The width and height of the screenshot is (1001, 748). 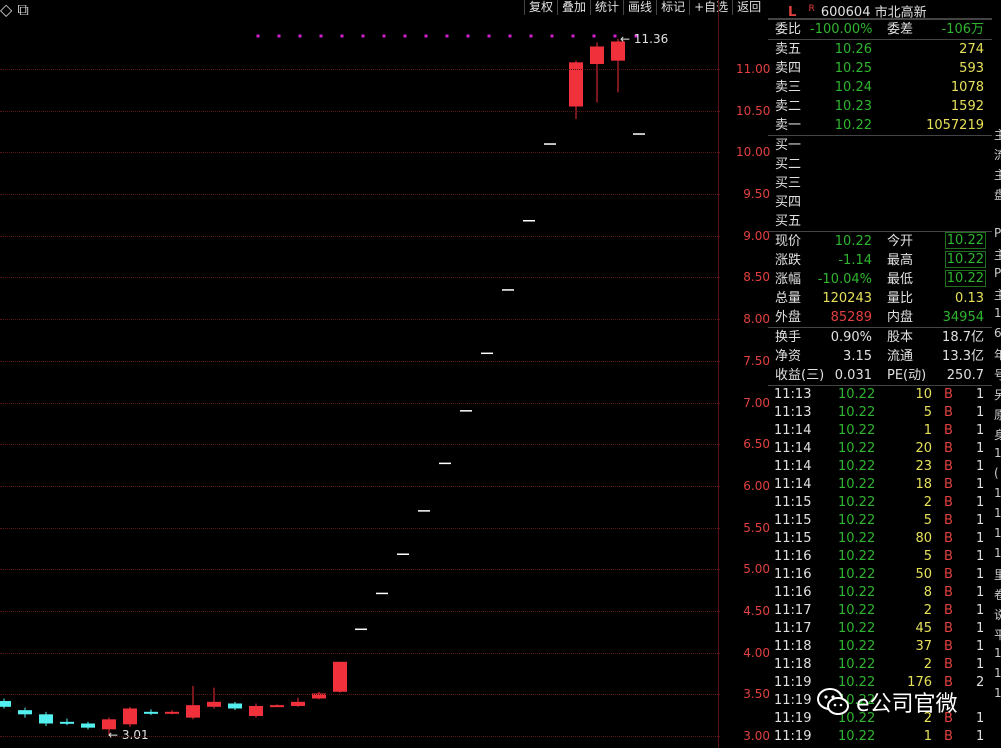 What do you see at coordinates (962, 29) in the screenshot?
I see `weicha-value: -106万` at bounding box center [962, 29].